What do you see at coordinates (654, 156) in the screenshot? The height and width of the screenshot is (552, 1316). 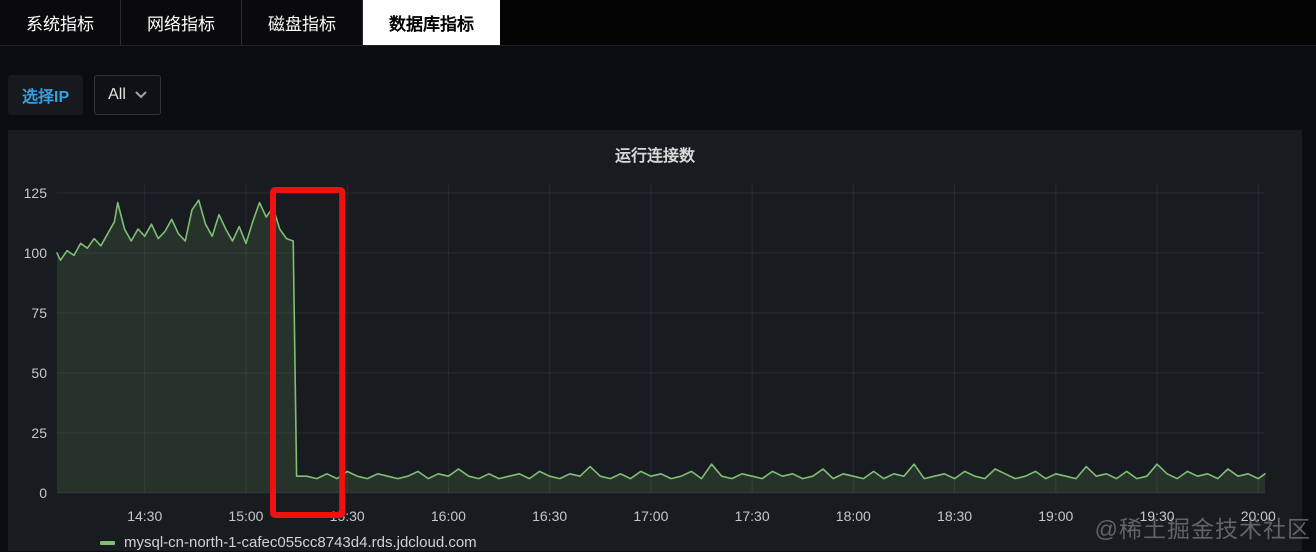 I see `panel-title: 运行连接数` at bounding box center [654, 156].